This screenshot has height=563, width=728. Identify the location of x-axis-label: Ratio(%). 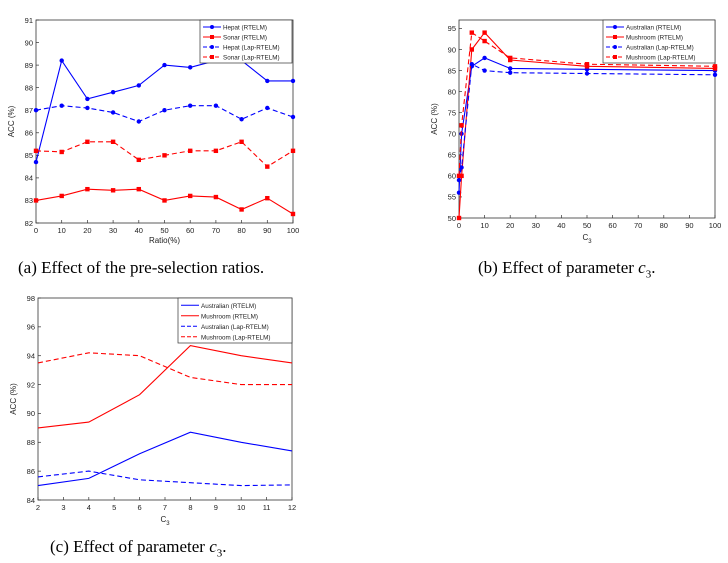
(164, 240).